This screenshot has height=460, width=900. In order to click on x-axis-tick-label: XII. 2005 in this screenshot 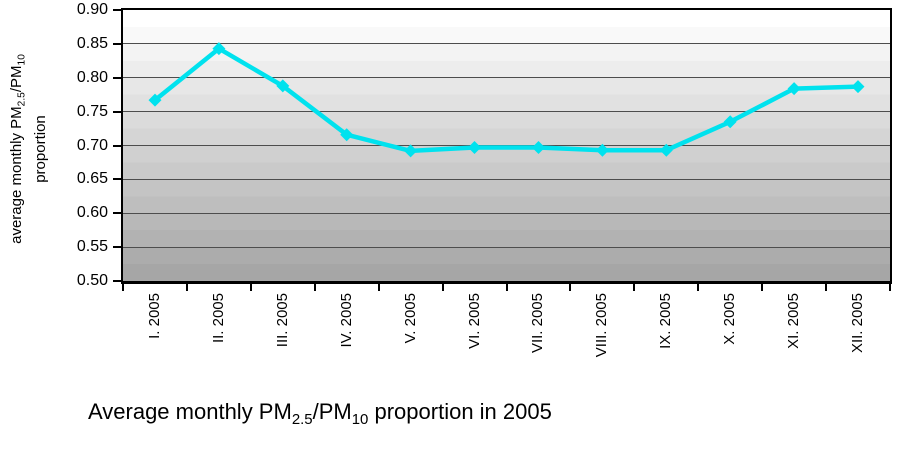, I will do `click(858, 323)`.